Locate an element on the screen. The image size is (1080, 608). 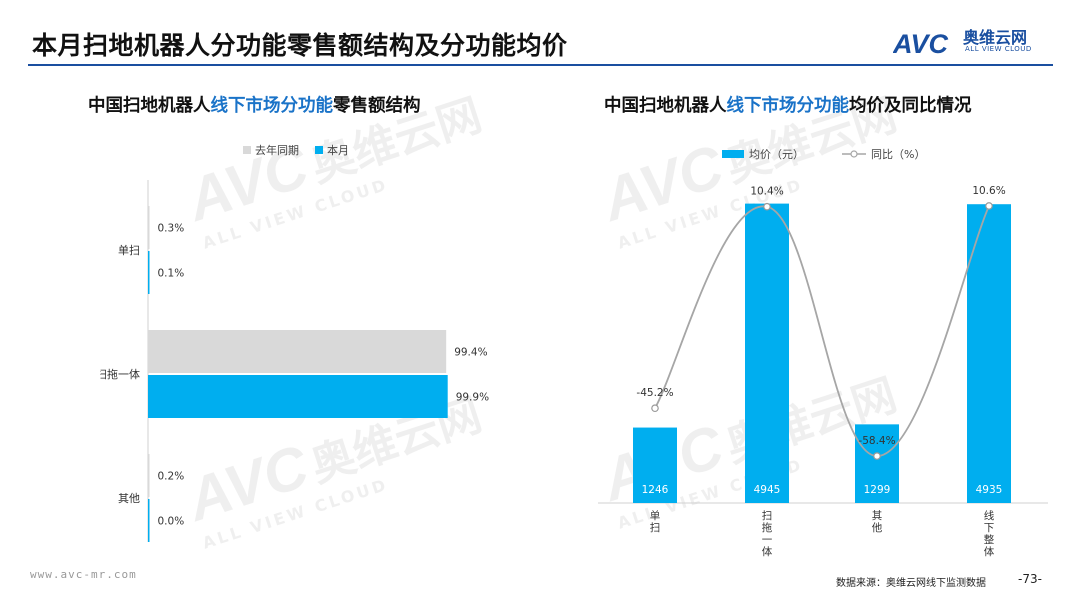
legend-swatch-yoy is located at coordinates (854, 154).